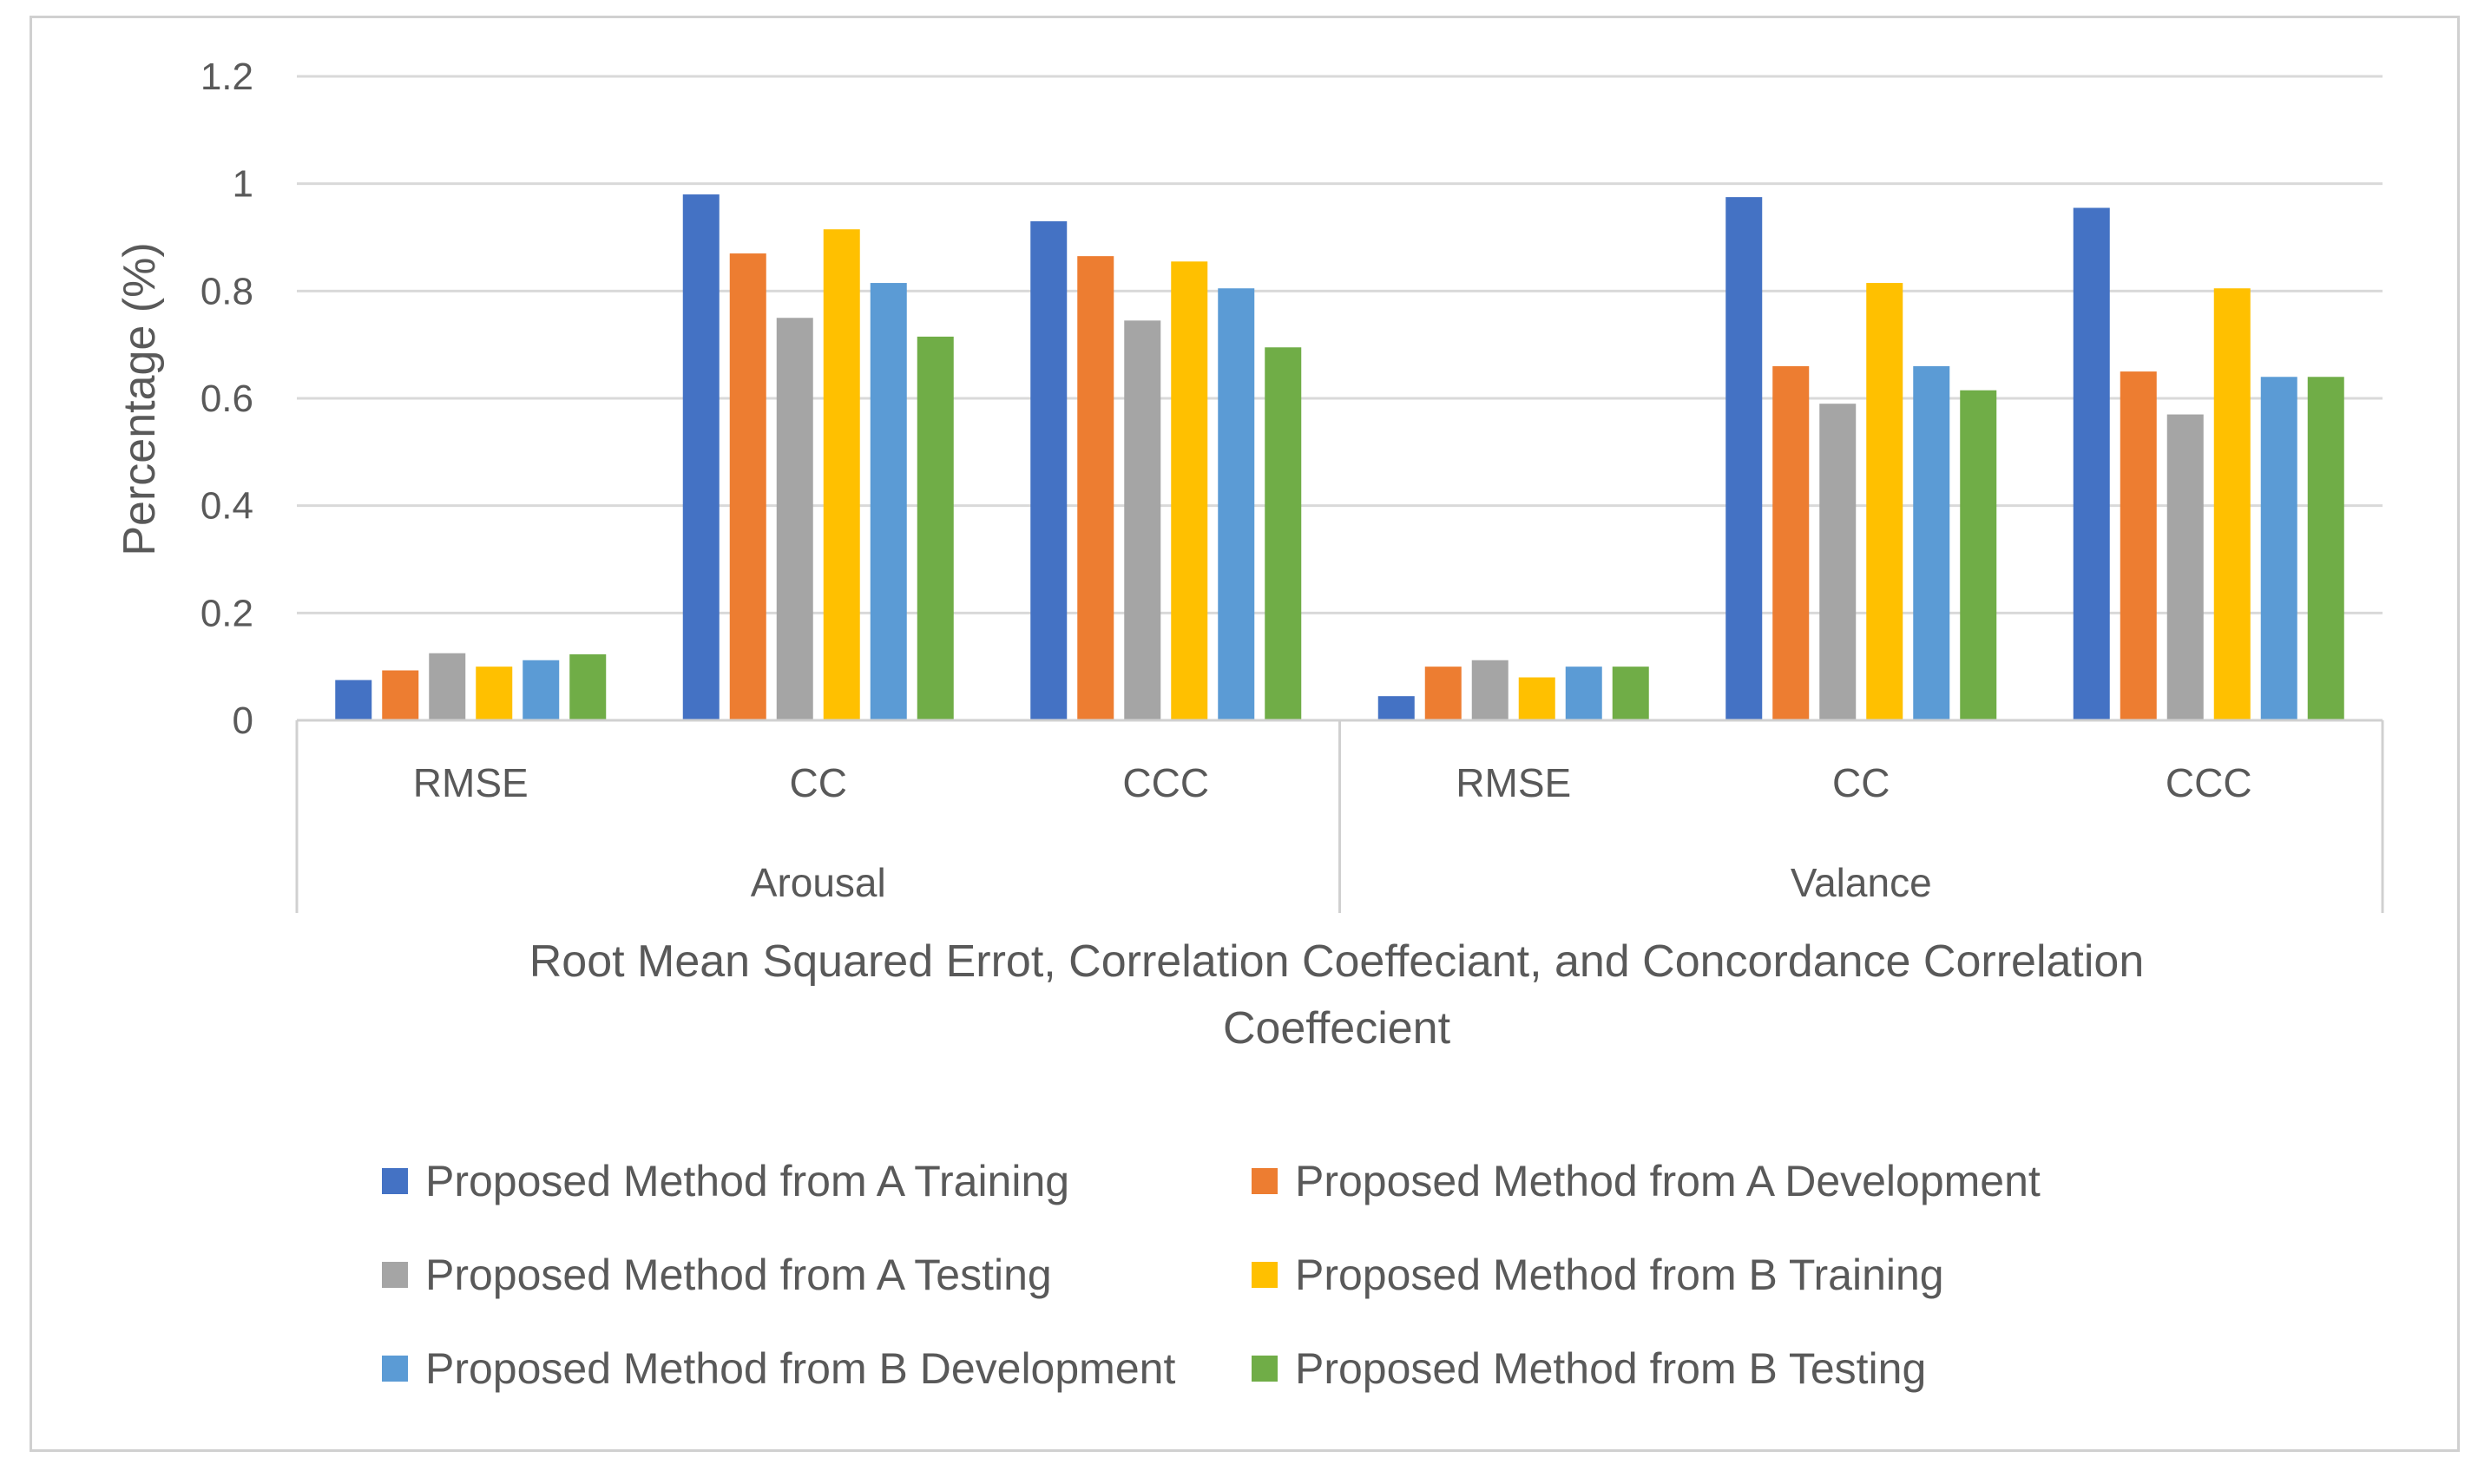 The image size is (2478, 1484). What do you see at coordinates (226, 399) in the screenshot?
I see `y-tick-label: 0.6` at bounding box center [226, 399].